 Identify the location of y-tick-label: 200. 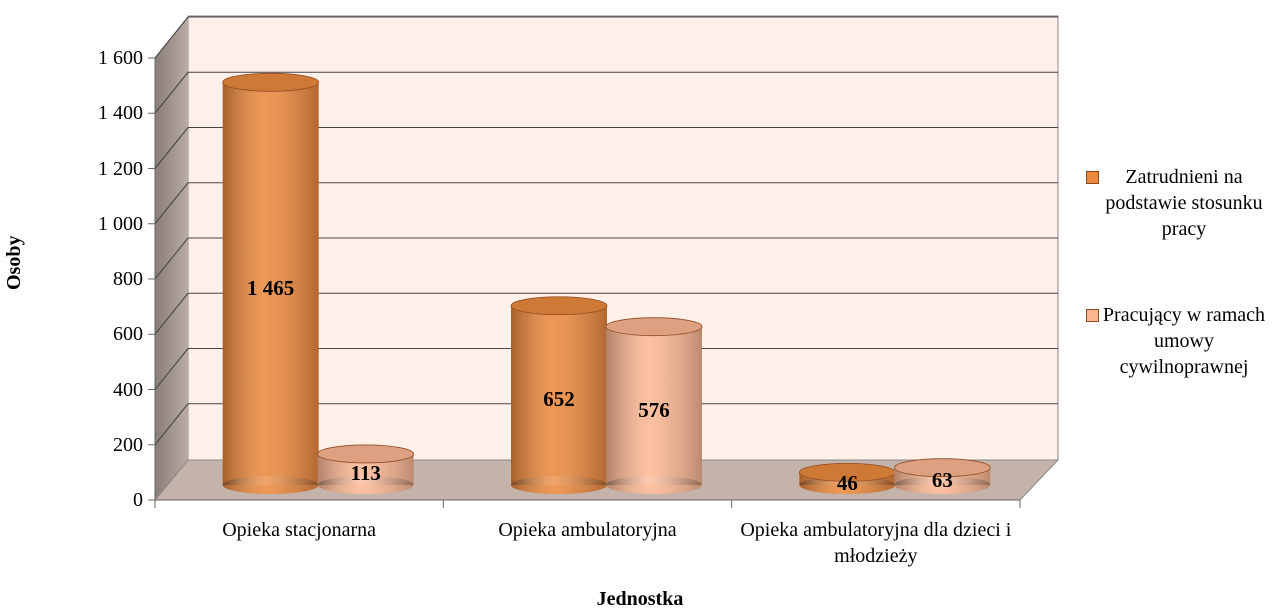
(128, 444).